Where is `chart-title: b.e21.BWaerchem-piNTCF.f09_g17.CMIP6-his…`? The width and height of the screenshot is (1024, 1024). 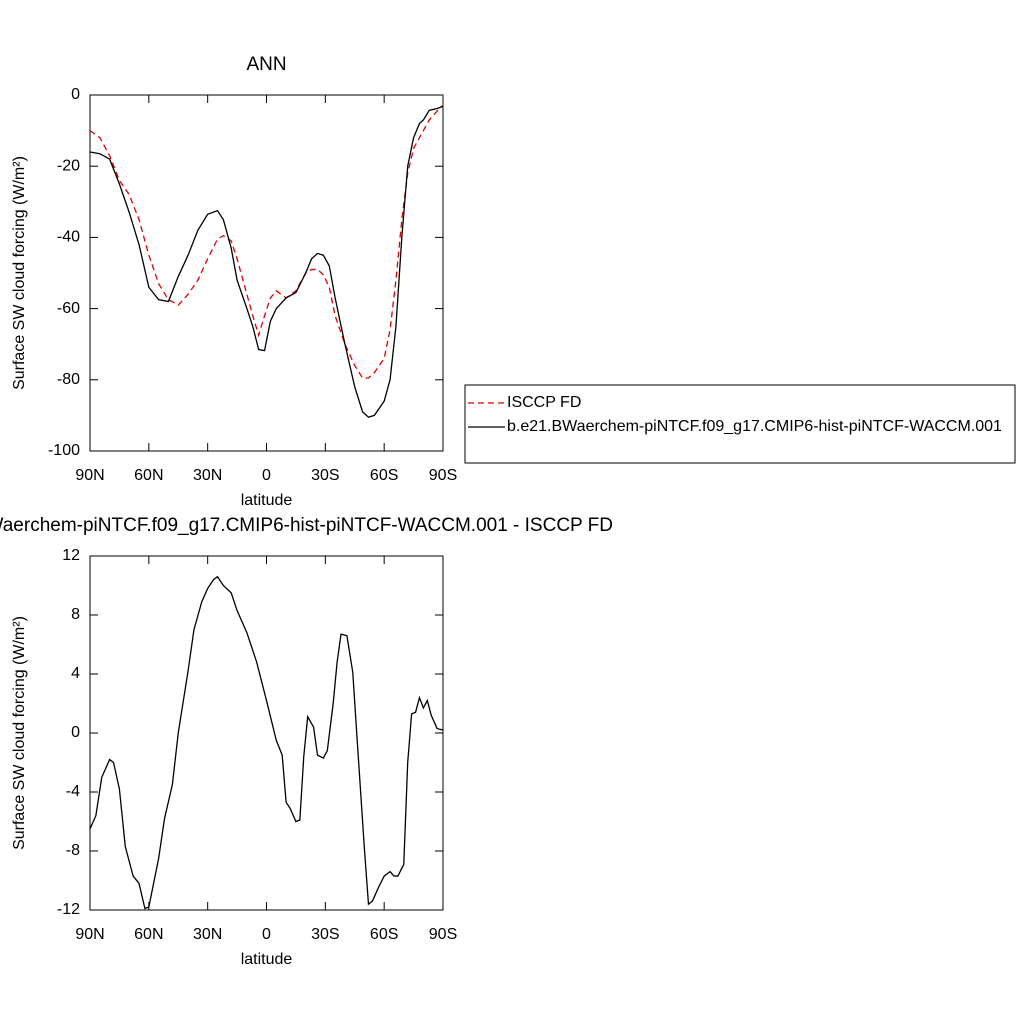
chart-title: b.e21.BWaerchem-piNTCF.f09_g17.CMIP6-his… is located at coordinates (306, 525).